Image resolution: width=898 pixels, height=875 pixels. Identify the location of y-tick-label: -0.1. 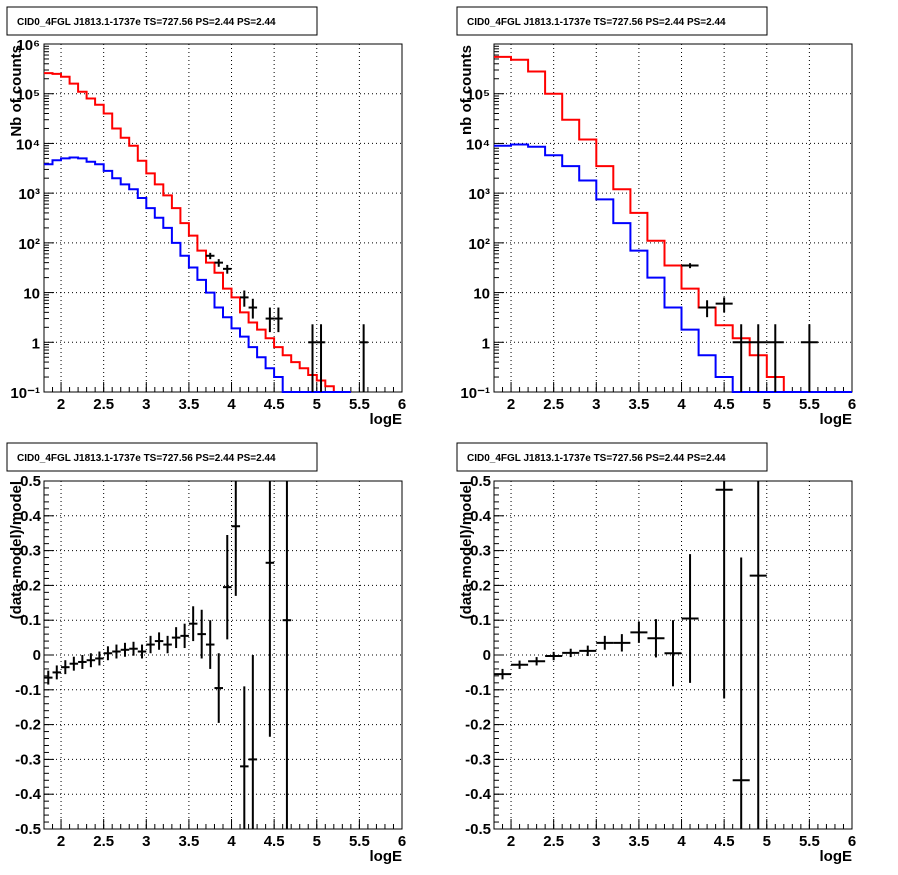
(478, 690).